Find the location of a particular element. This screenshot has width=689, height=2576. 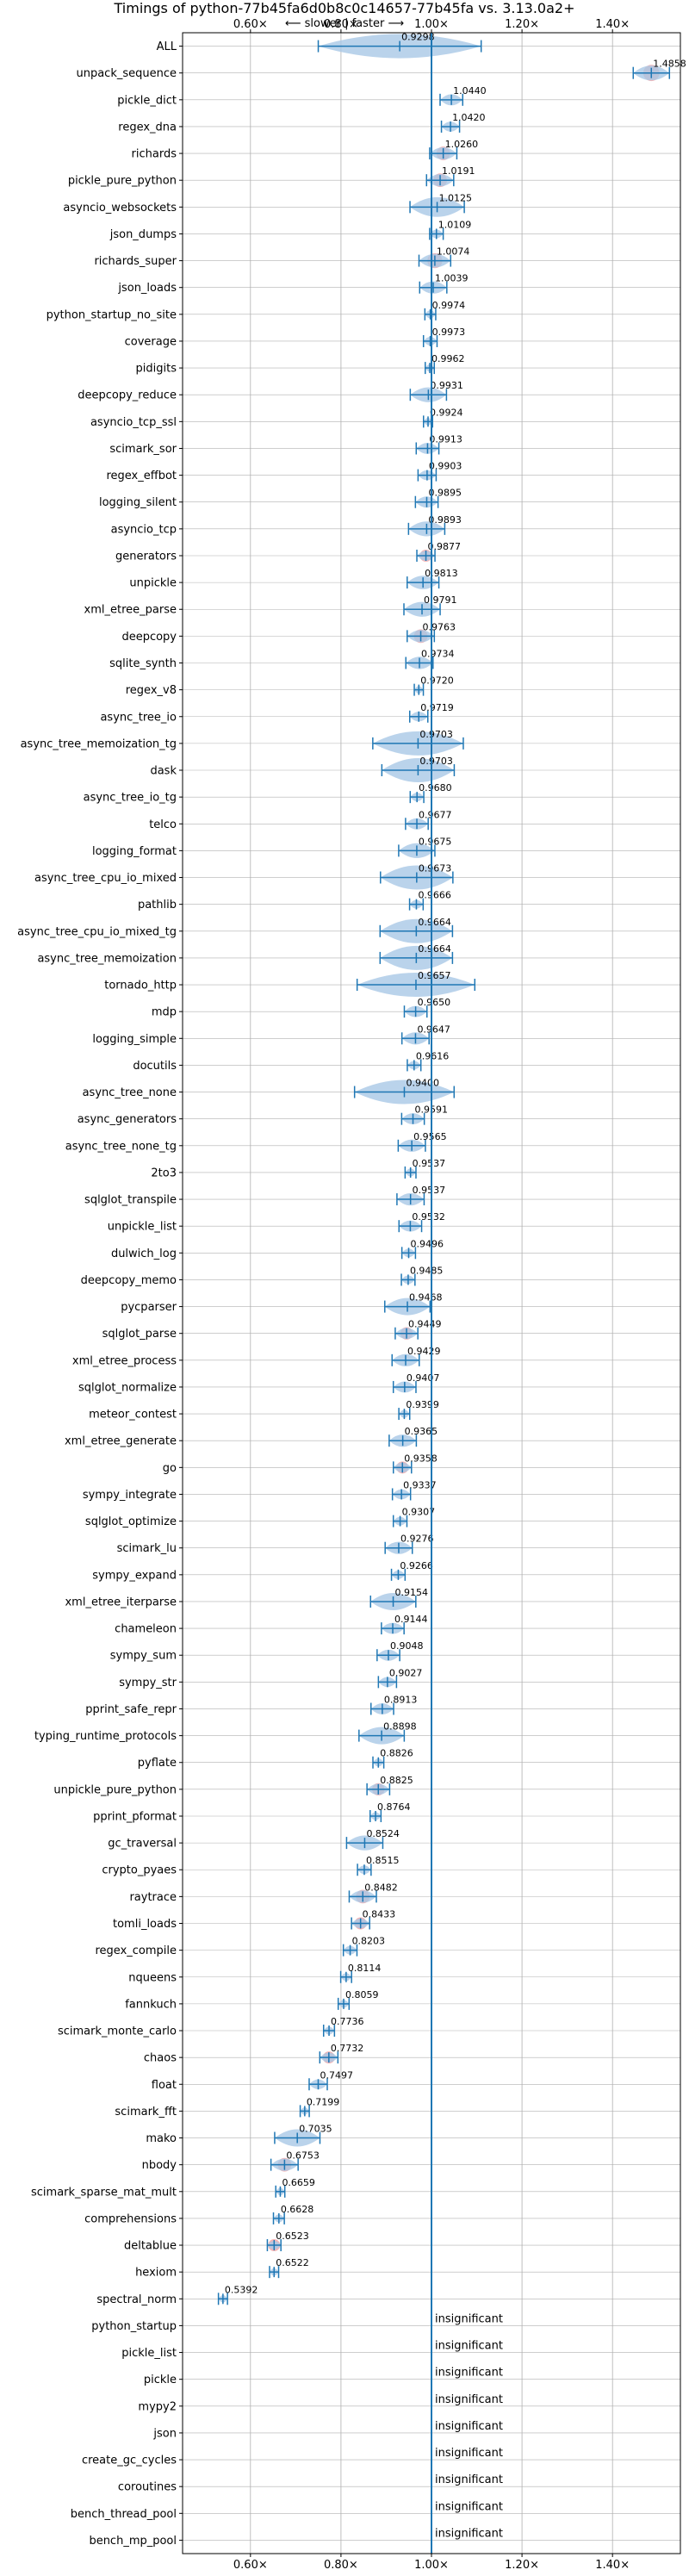

benchmark-name: sqlite_synth is located at coordinates (143, 664).